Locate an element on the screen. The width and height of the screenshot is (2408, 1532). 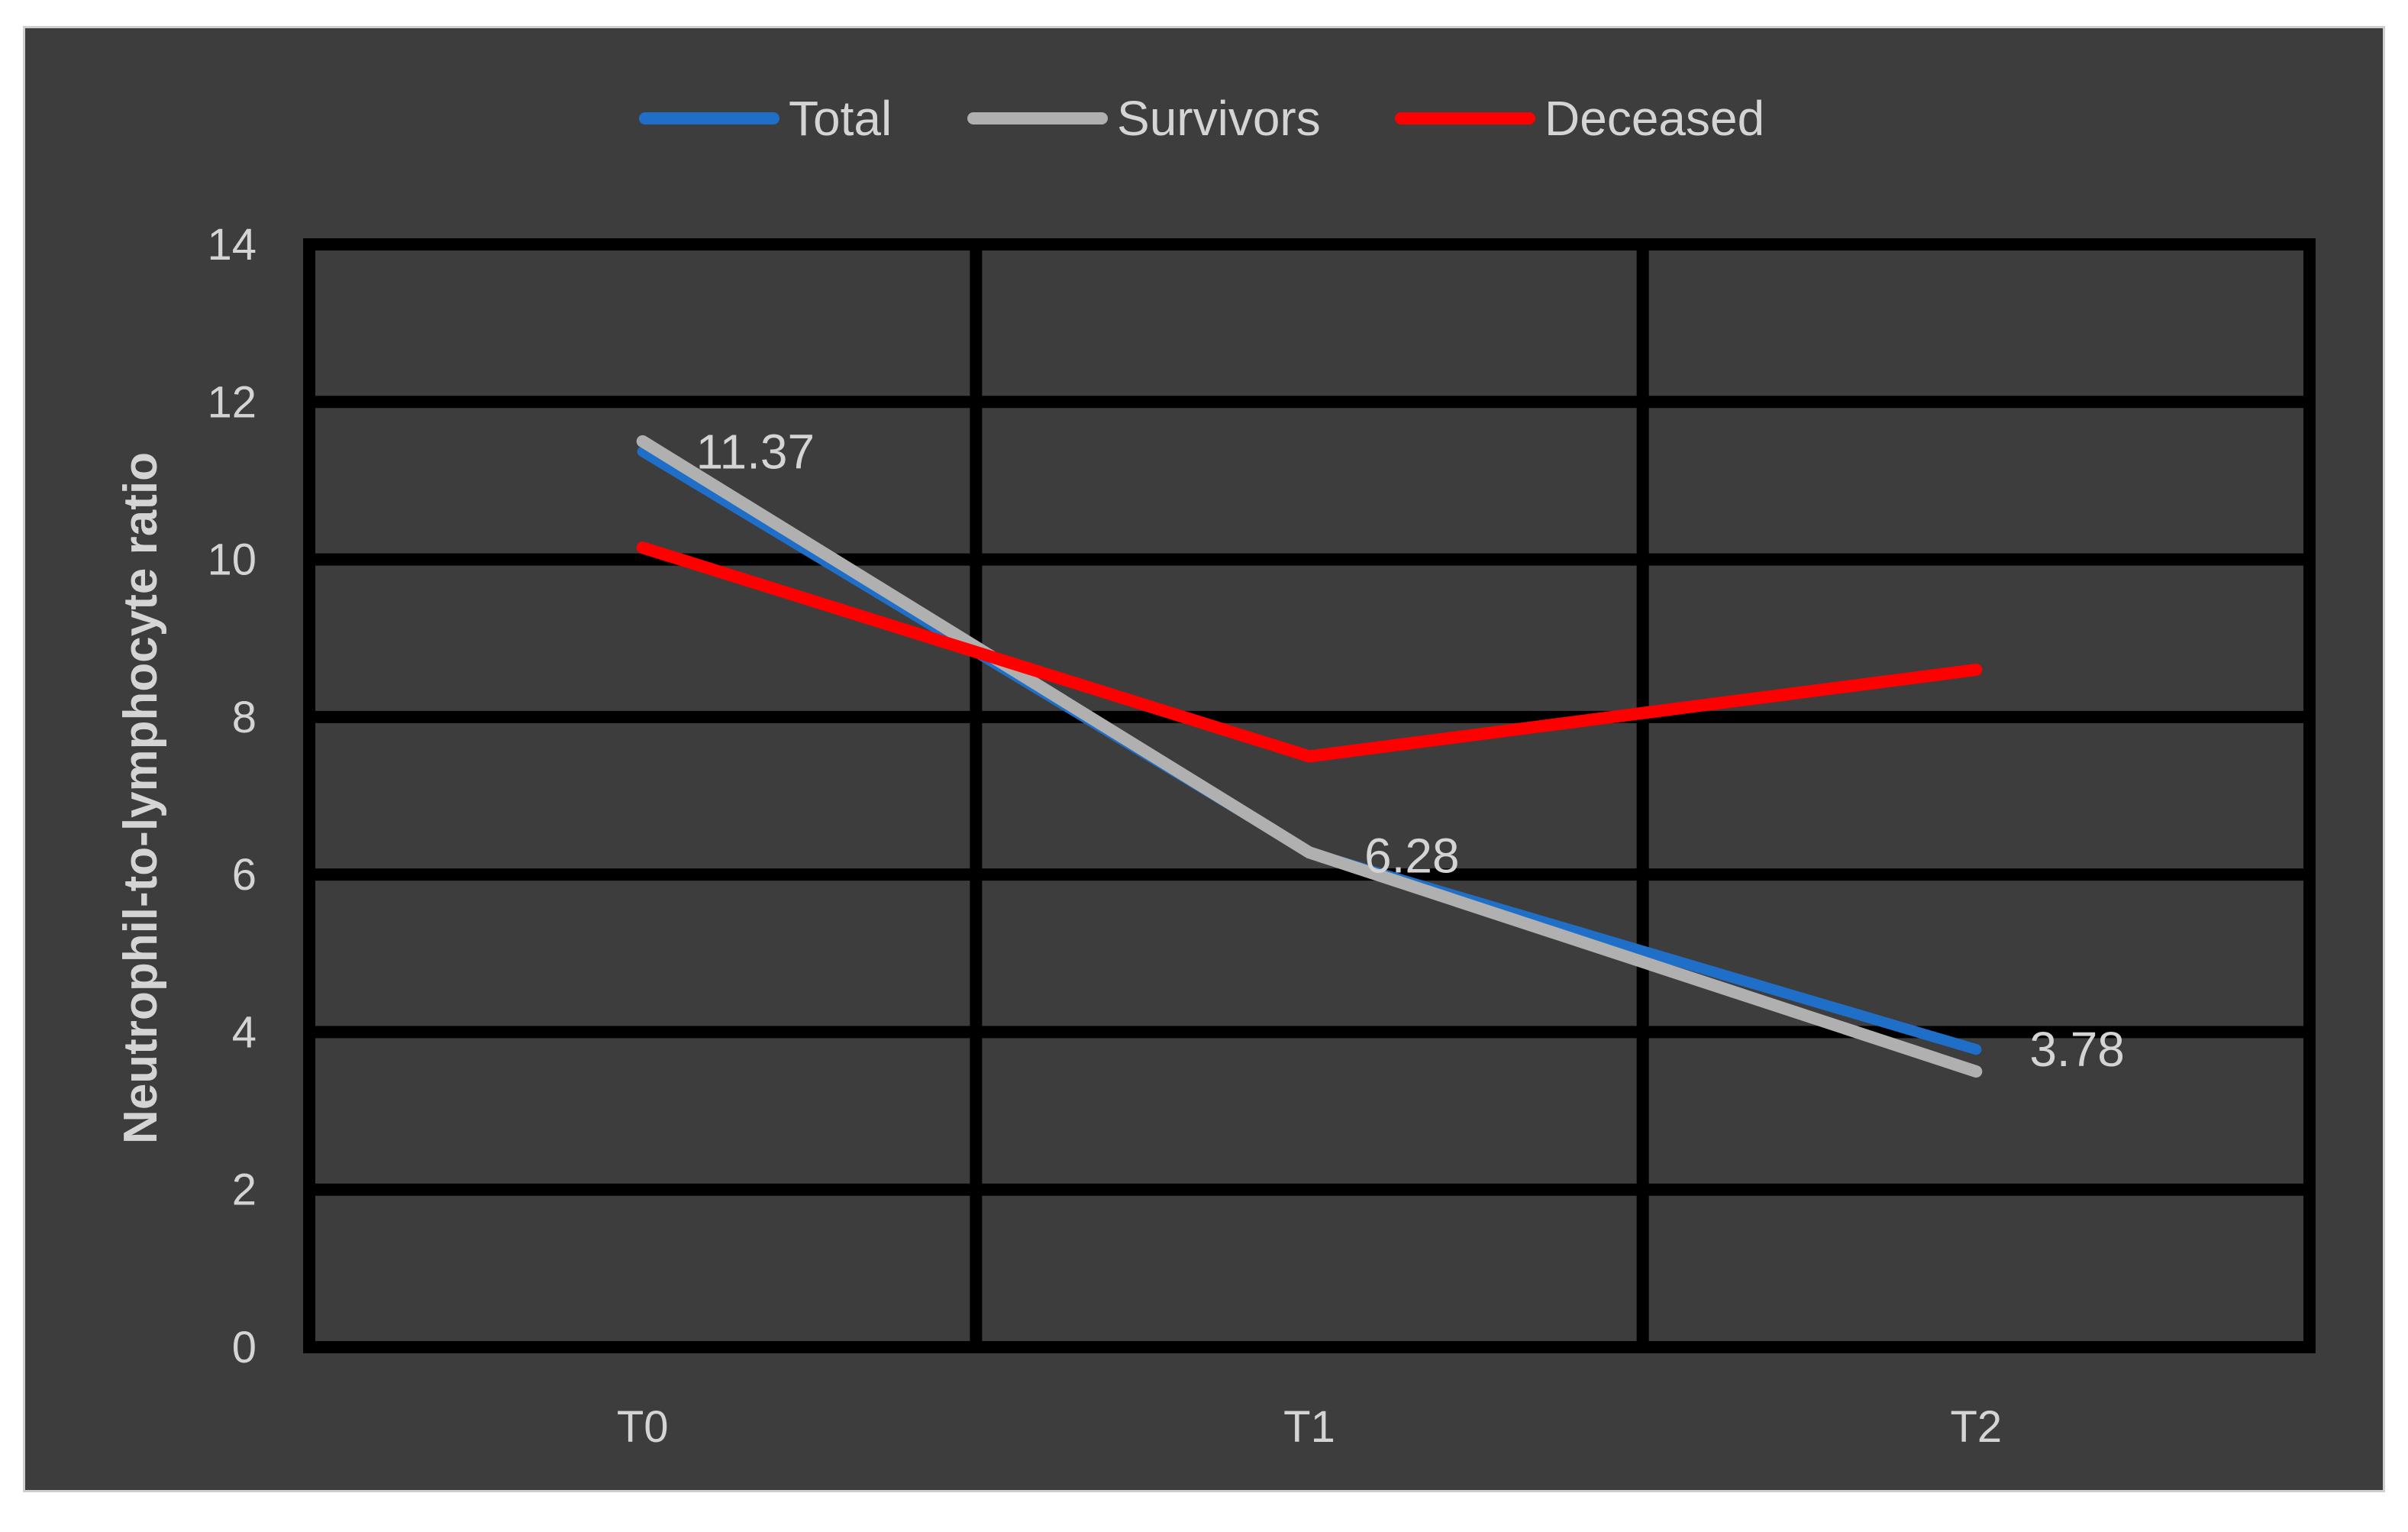
y-tick-label-8: 8 is located at coordinates (244, 717).